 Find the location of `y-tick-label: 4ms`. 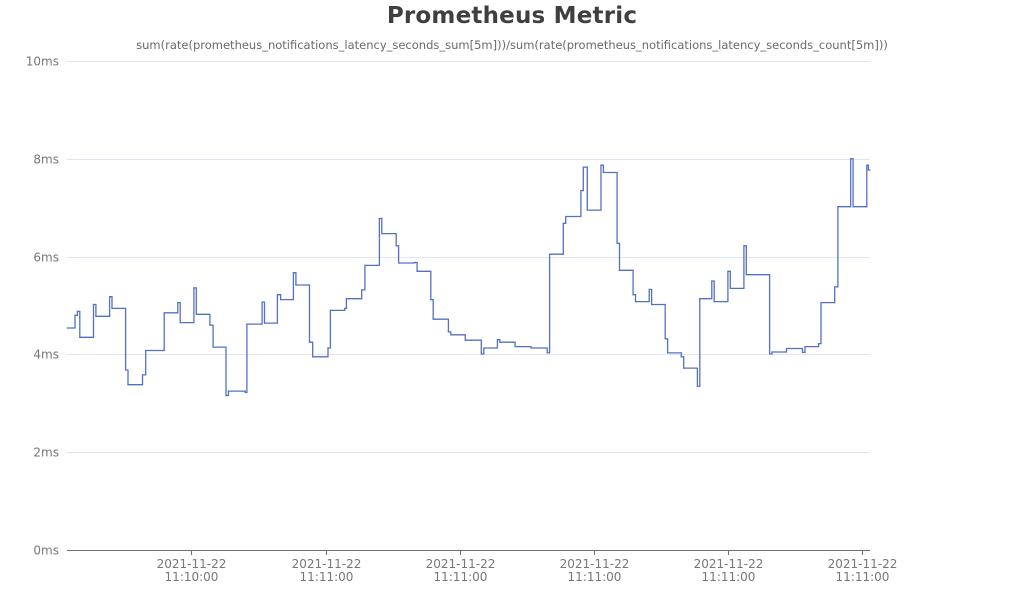

y-tick-label: 4ms is located at coordinates (46, 355).